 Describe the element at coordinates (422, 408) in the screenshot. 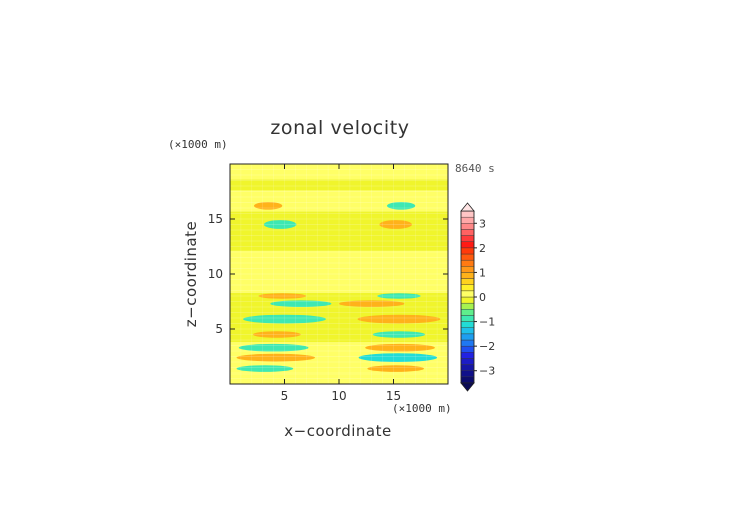

I see `x-unit-label: (×1000 m)` at that location.